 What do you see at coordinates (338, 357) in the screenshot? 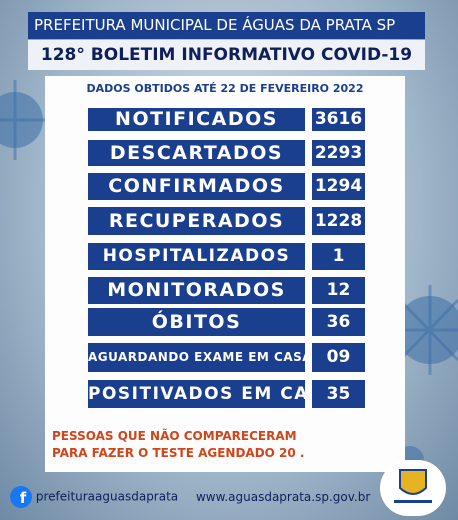
I see `row-value: 09` at bounding box center [338, 357].